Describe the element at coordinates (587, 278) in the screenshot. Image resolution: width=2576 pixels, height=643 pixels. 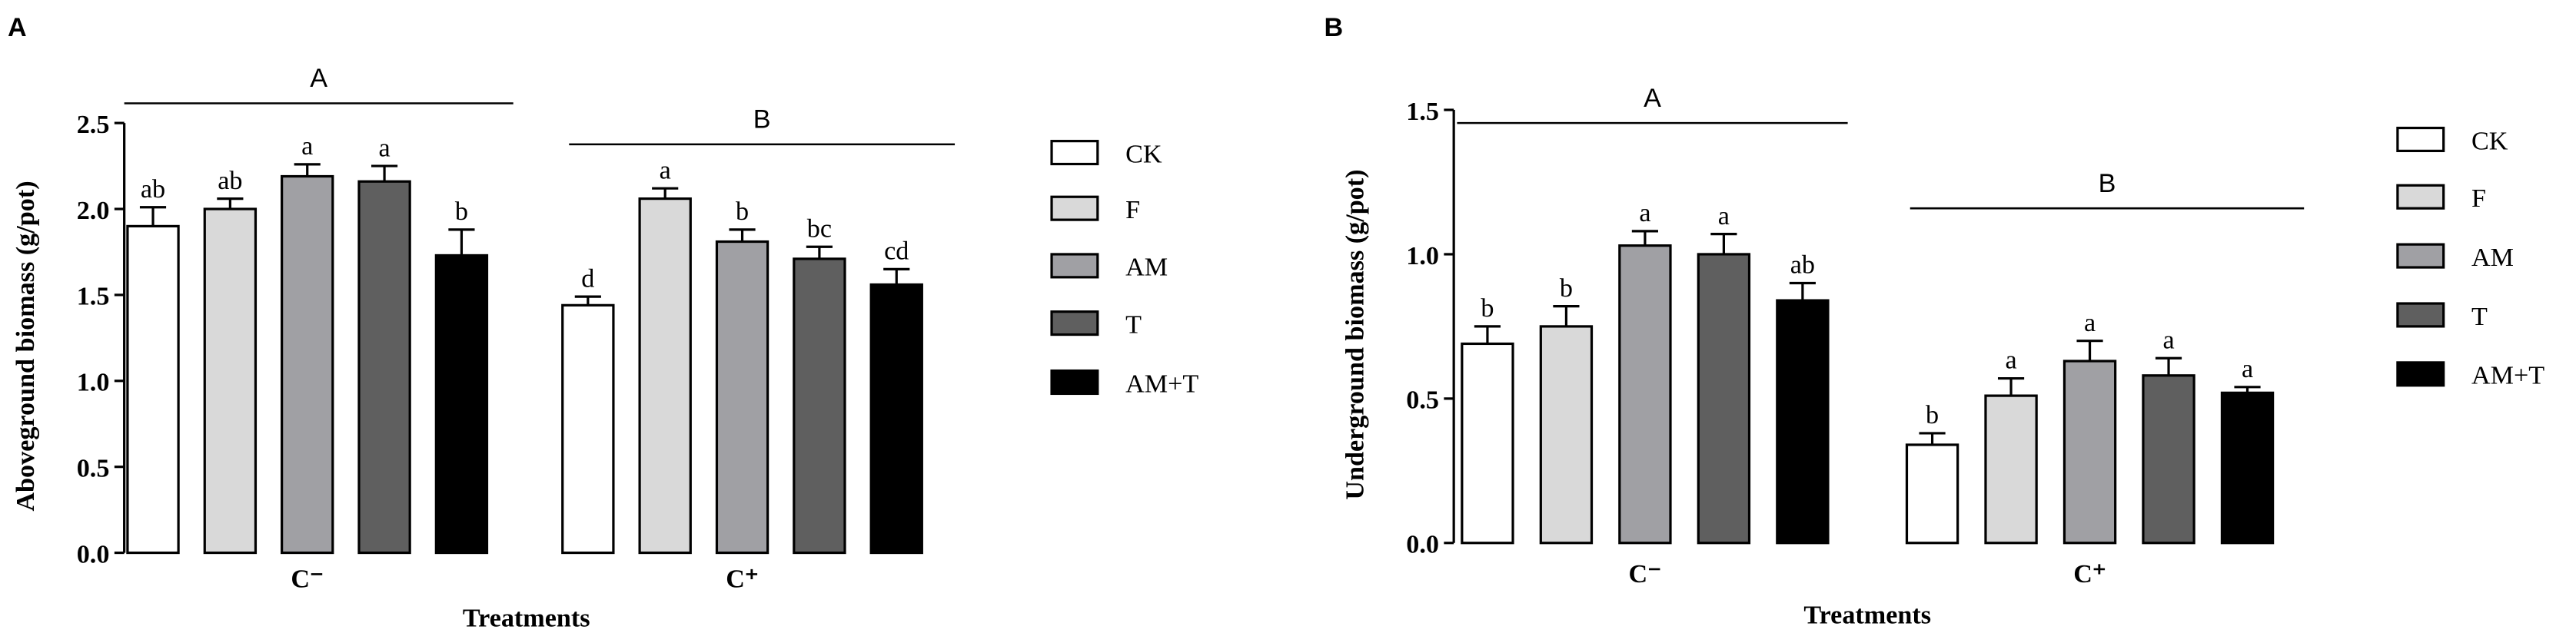
I see `significance-letter: d` at that location.